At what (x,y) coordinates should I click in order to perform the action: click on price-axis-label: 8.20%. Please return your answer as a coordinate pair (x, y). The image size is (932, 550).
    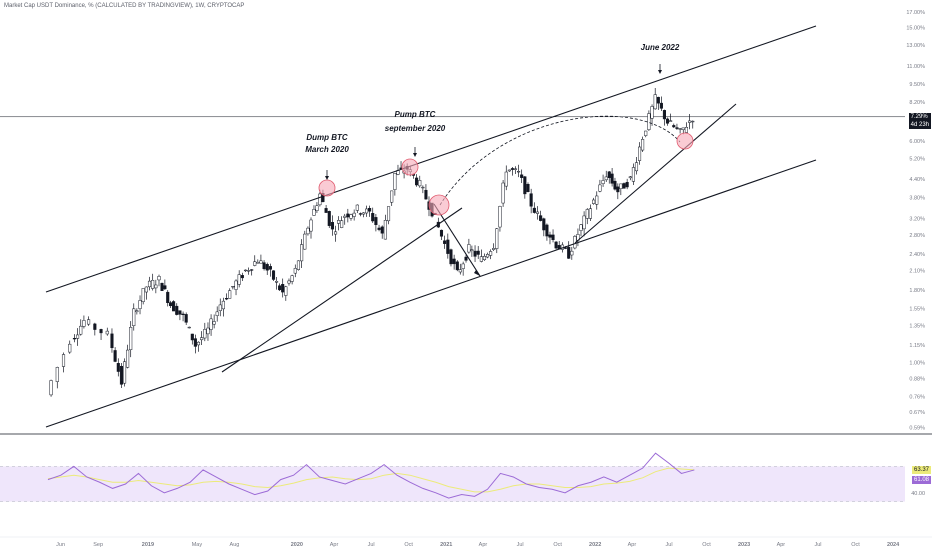
    Looking at the image, I should click on (917, 103).